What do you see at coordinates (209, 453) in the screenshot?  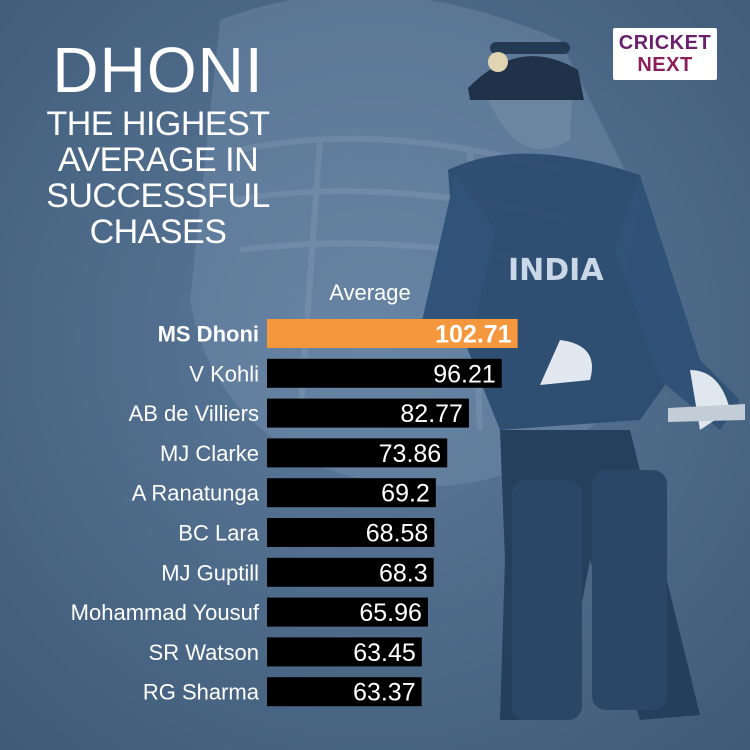 I see `category-label: MJ Clarke` at bounding box center [209, 453].